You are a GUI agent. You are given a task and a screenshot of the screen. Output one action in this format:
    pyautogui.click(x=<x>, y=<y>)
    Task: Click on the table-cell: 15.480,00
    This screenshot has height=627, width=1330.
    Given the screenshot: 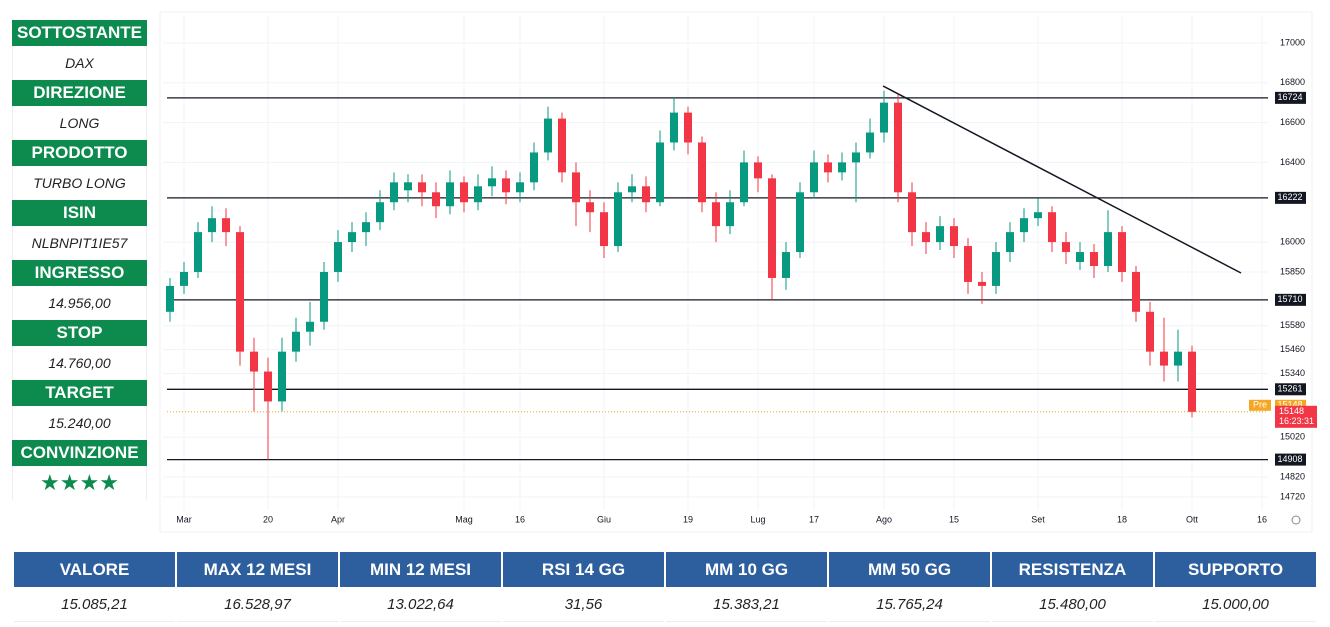 What is the action you would take?
    pyautogui.click(x=1072, y=604)
    